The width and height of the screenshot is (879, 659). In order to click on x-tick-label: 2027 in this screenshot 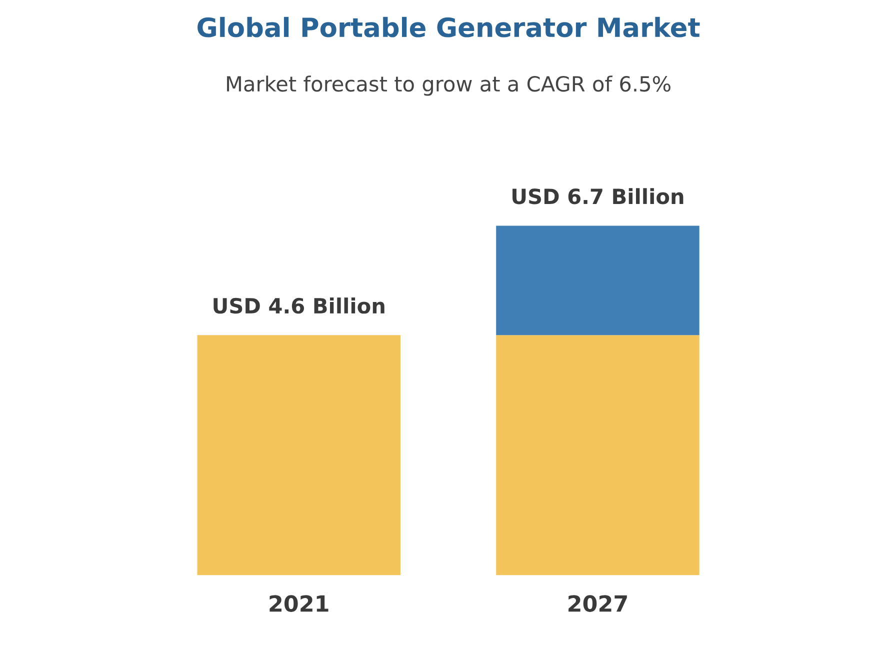, I will do `click(597, 603)`.